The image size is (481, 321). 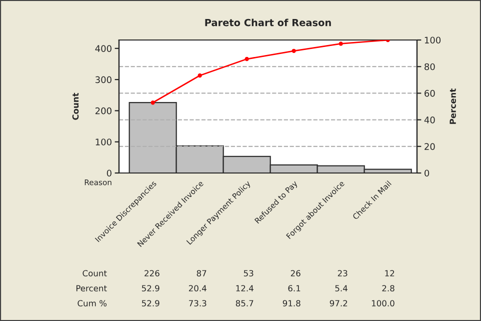 What do you see at coordinates (151, 303) in the screenshot?
I see `data-label: 52.9` at bounding box center [151, 303].